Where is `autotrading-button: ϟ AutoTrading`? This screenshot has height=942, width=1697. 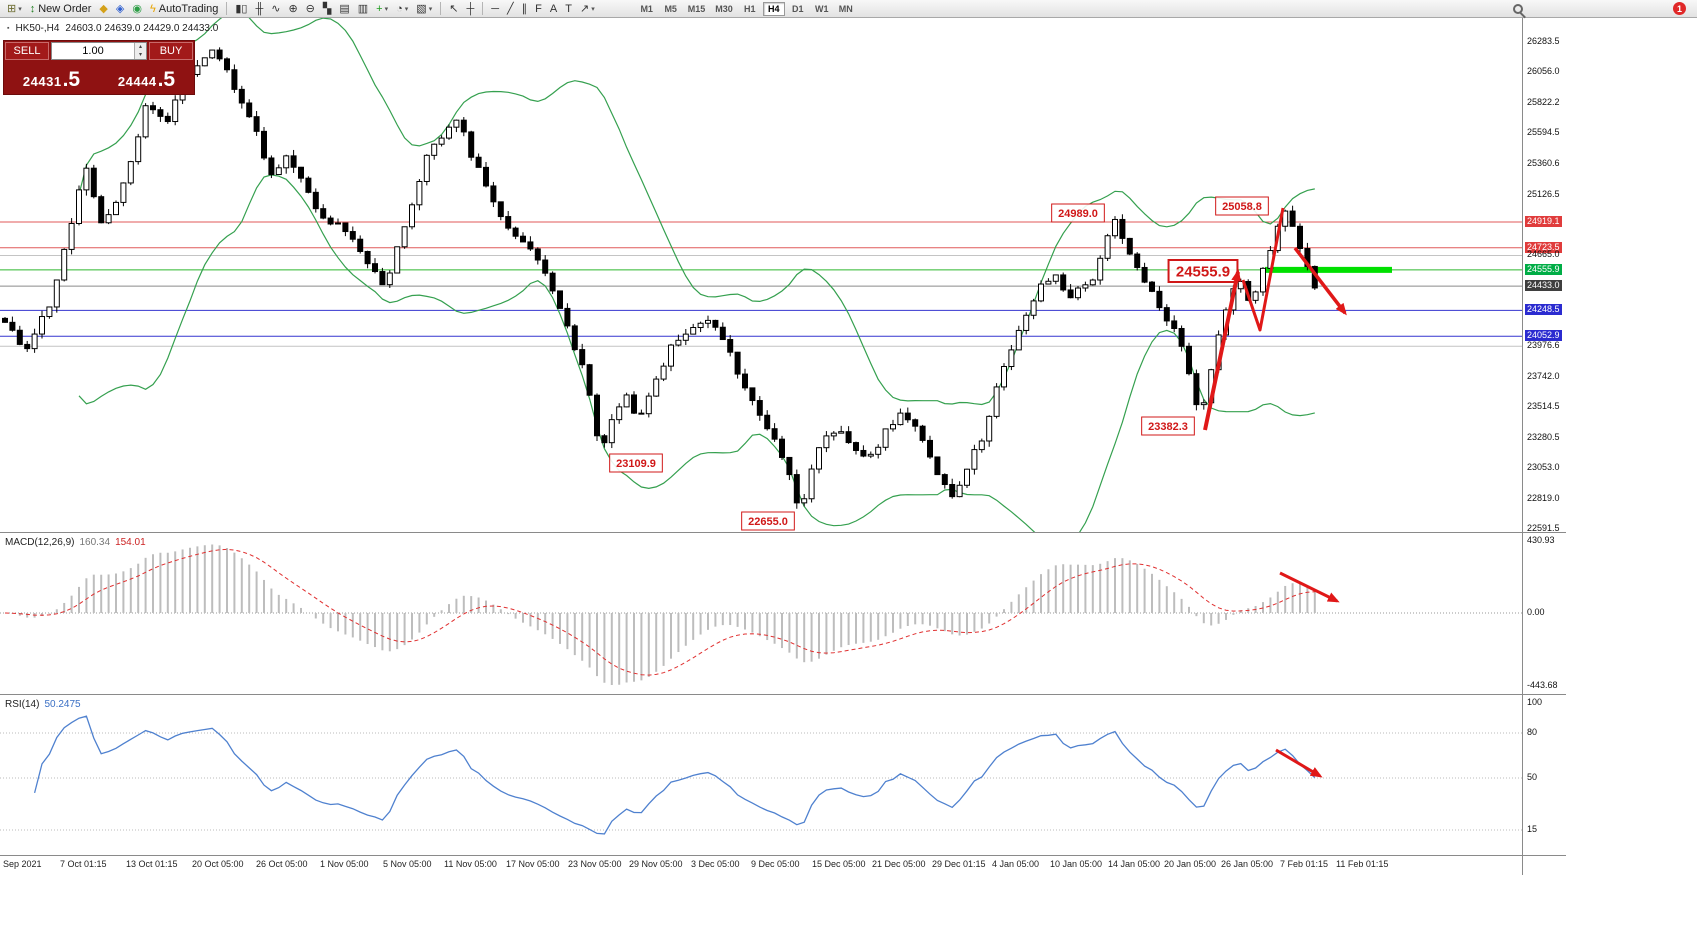 autotrading-button: ϟ AutoTrading is located at coordinates (184, 9).